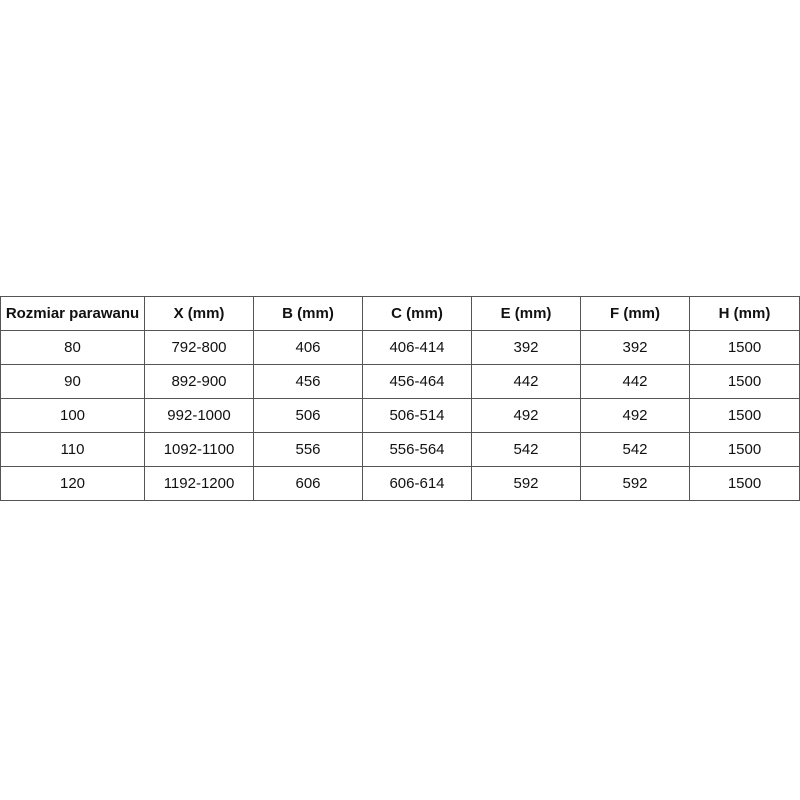  What do you see at coordinates (308, 313) in the screenshot?
I see `column-header: B (mm)` at bounding box center [308, 313].